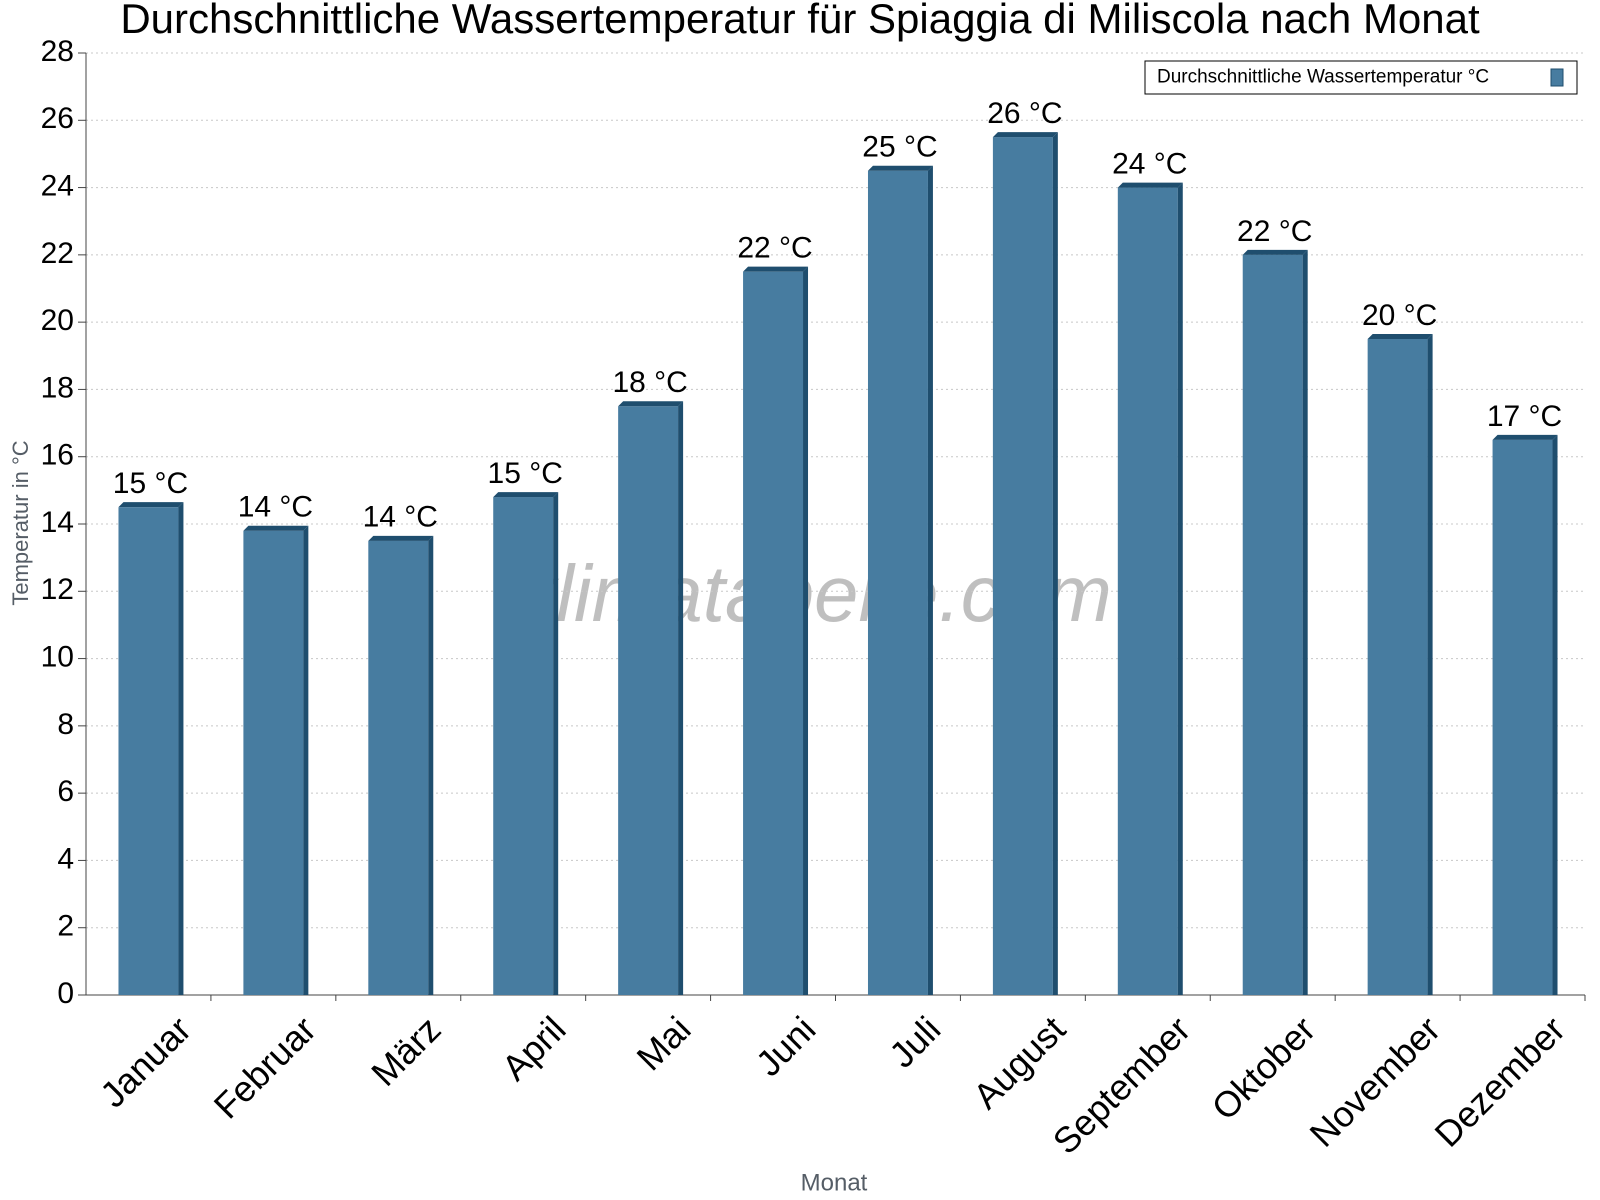  I want to click on value-label: 20 °C, so click(1399, 315).